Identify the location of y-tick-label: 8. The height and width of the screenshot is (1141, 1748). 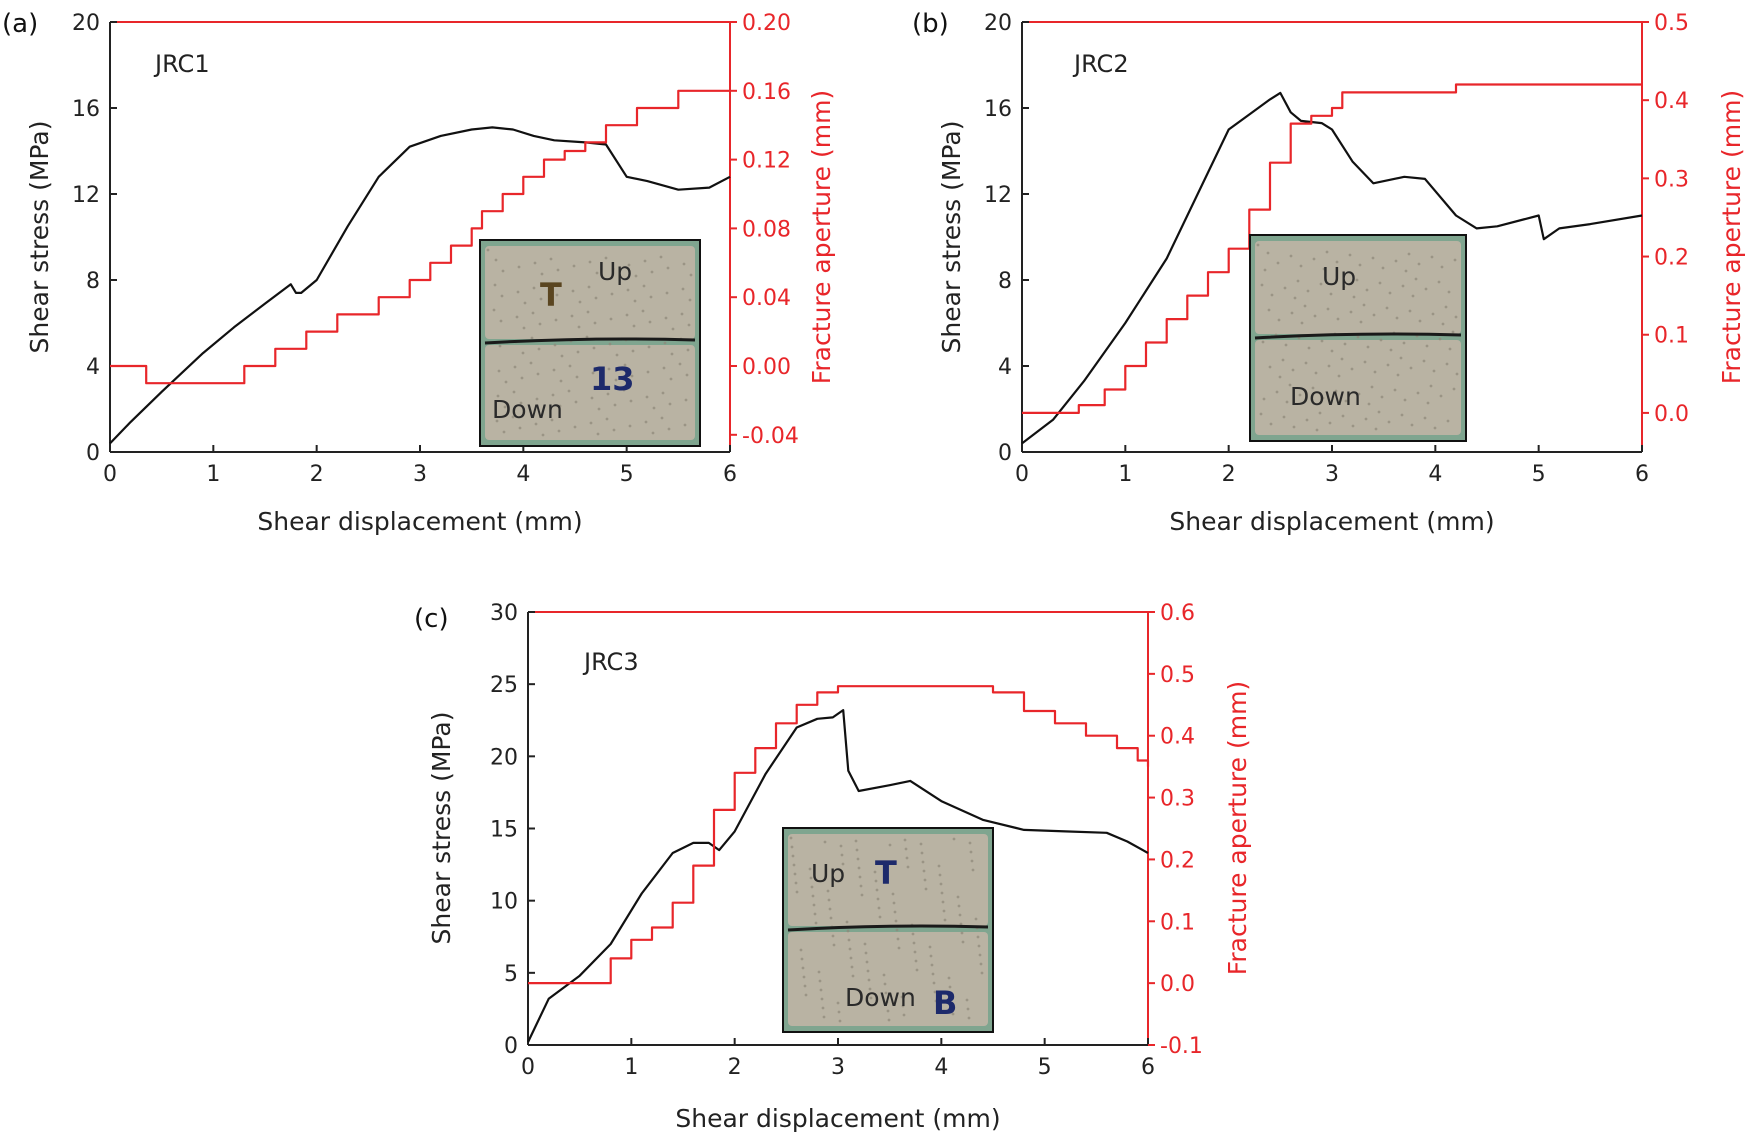
(1005, 281).